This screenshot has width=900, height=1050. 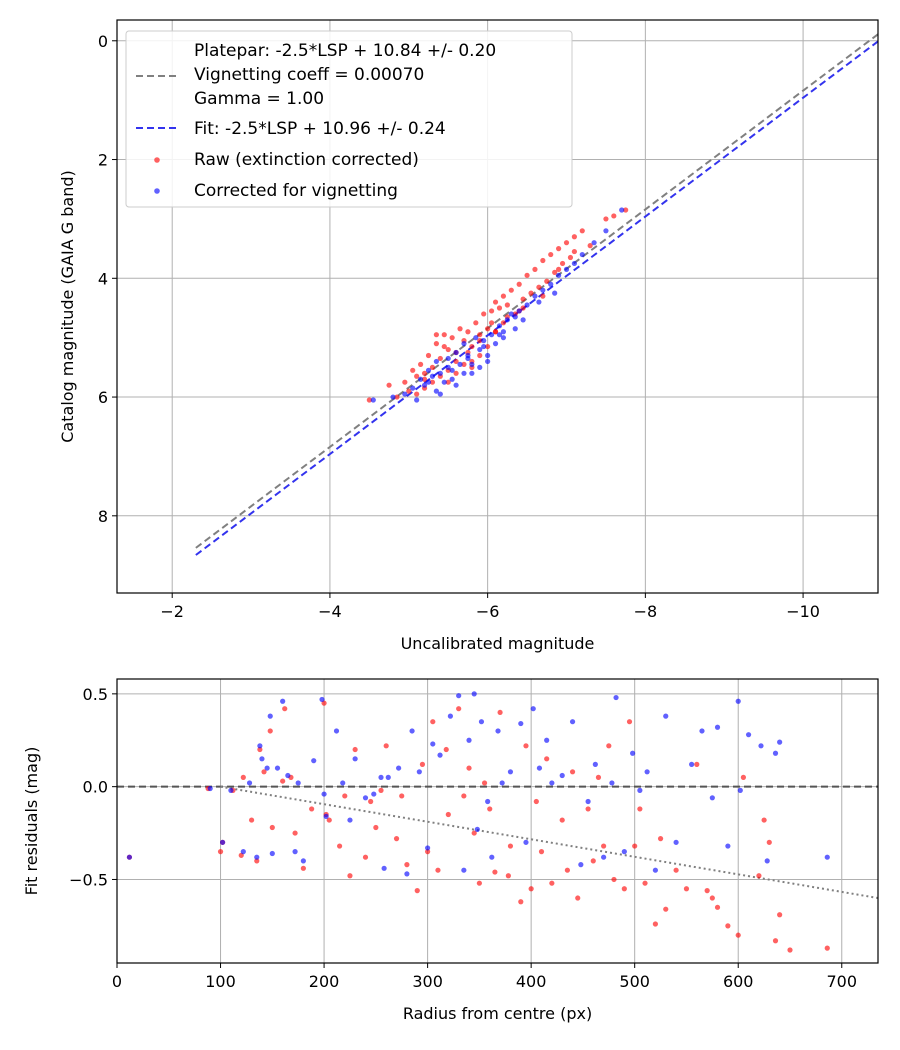 What do you see at coordinates (95, 787) in the screenshot?
I see `bot-y-tick-label: 0.0` at bounding box center [95, 787].